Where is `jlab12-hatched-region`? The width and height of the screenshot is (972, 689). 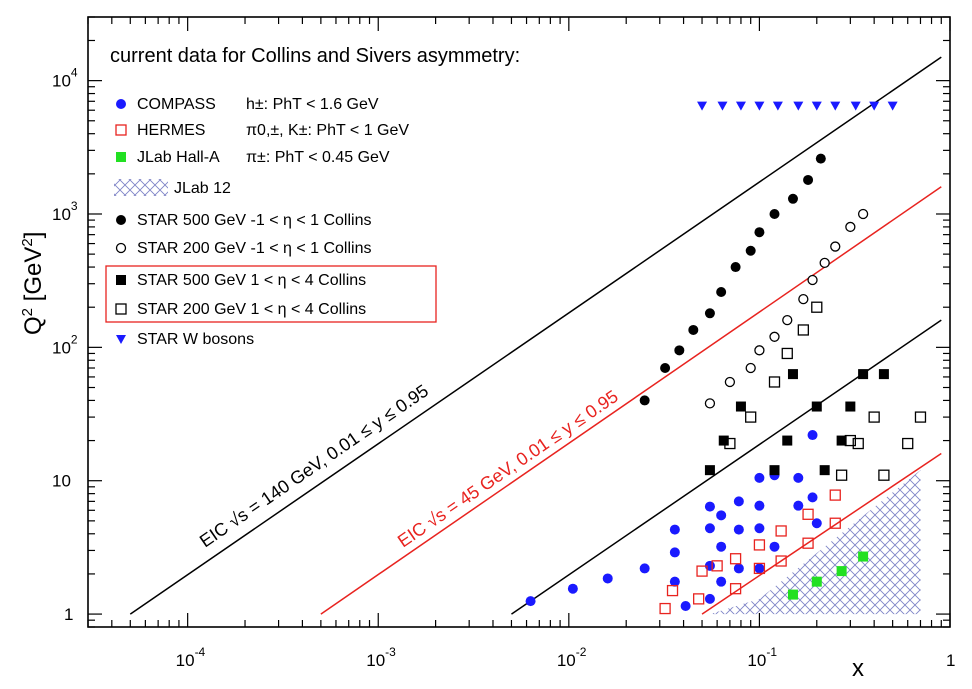 jlab12-hatched-region is located at coordinates (815, 542).